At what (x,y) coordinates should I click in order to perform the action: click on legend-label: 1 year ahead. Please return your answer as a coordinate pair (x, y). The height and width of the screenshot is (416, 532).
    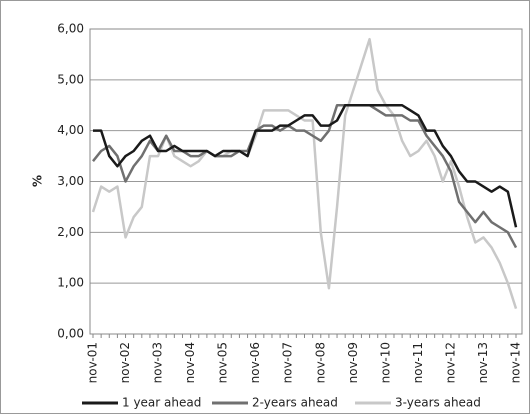
    Looking at the image, I should click on (161, 403).